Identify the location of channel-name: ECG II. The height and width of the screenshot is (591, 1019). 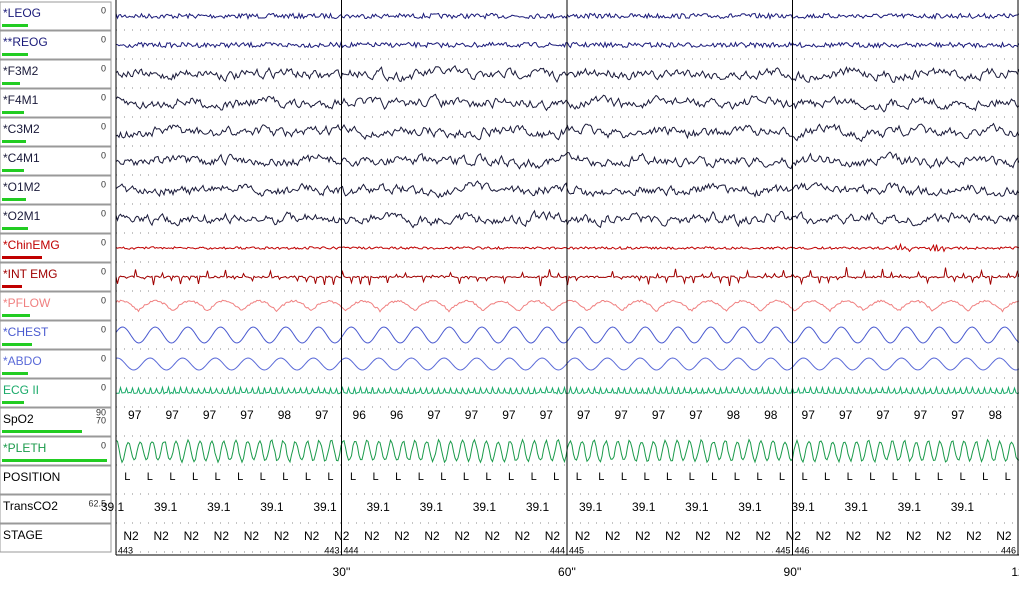
(21, 390).